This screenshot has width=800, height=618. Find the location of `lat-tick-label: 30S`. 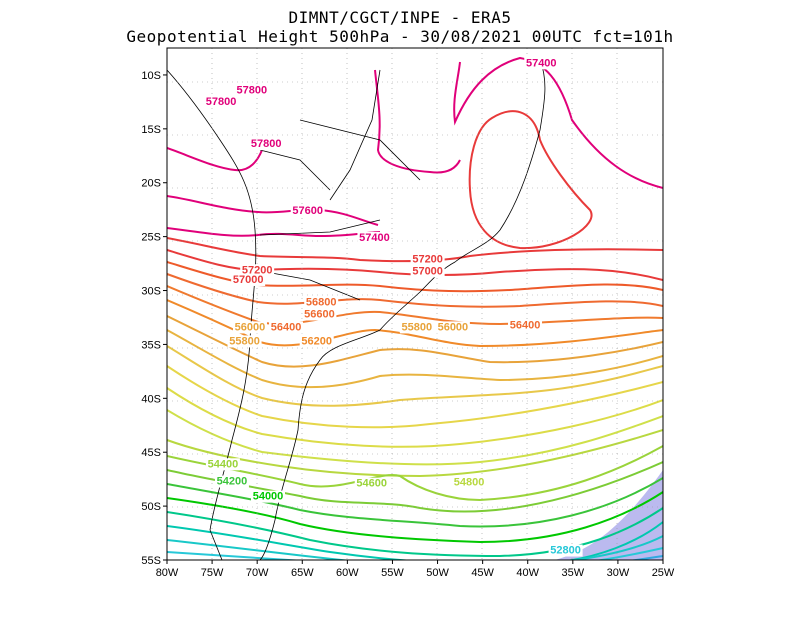

lat-tick-label: 30S is located at coordinates (151, 292).